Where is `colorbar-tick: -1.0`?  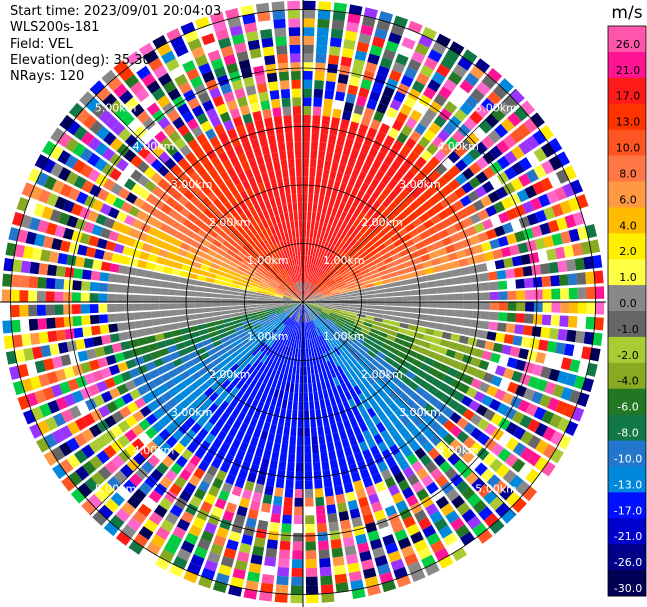
colorbar-tick: -1.0 is located at coordinates (627, 329).